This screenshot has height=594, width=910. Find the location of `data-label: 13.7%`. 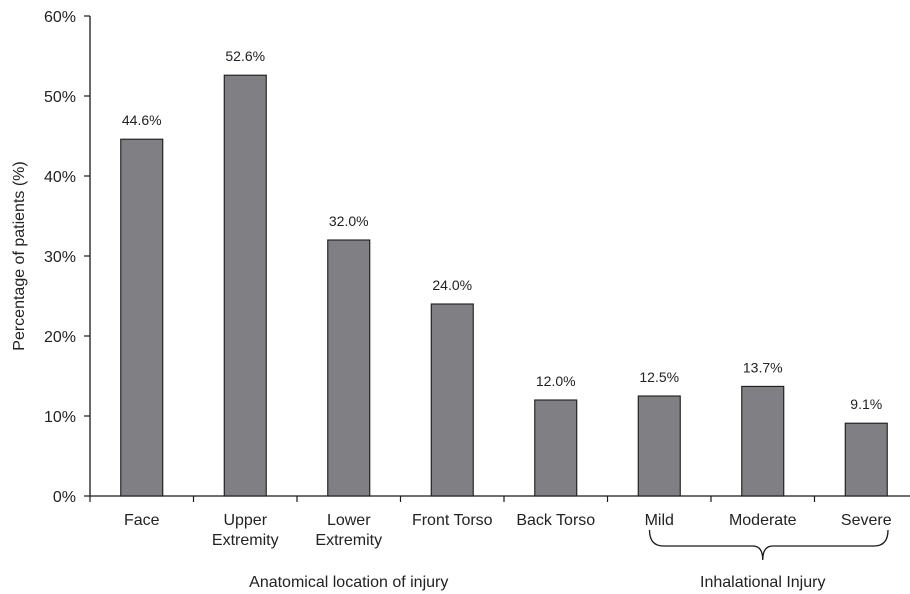

data-label: 13.7% is located at coordinates (763, 367).